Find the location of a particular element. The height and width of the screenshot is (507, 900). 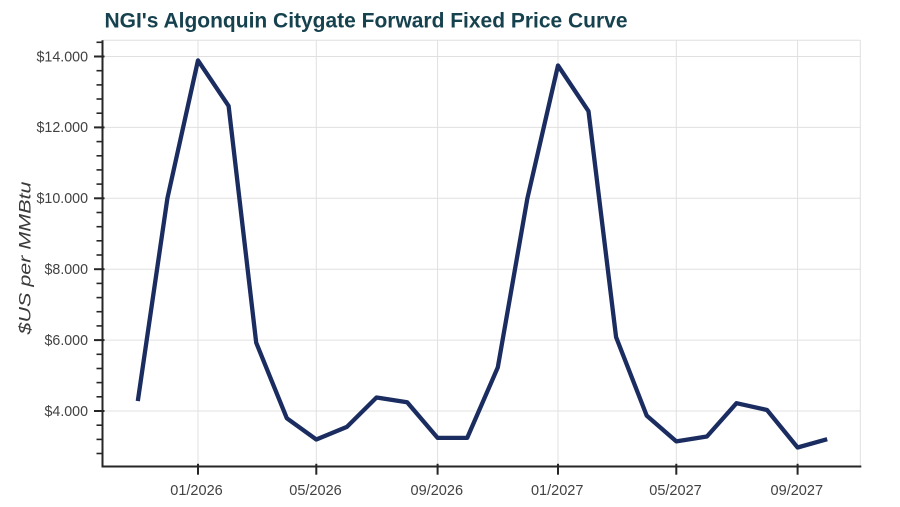

svg-text: $14.000 is located at coordinates (63, 56).